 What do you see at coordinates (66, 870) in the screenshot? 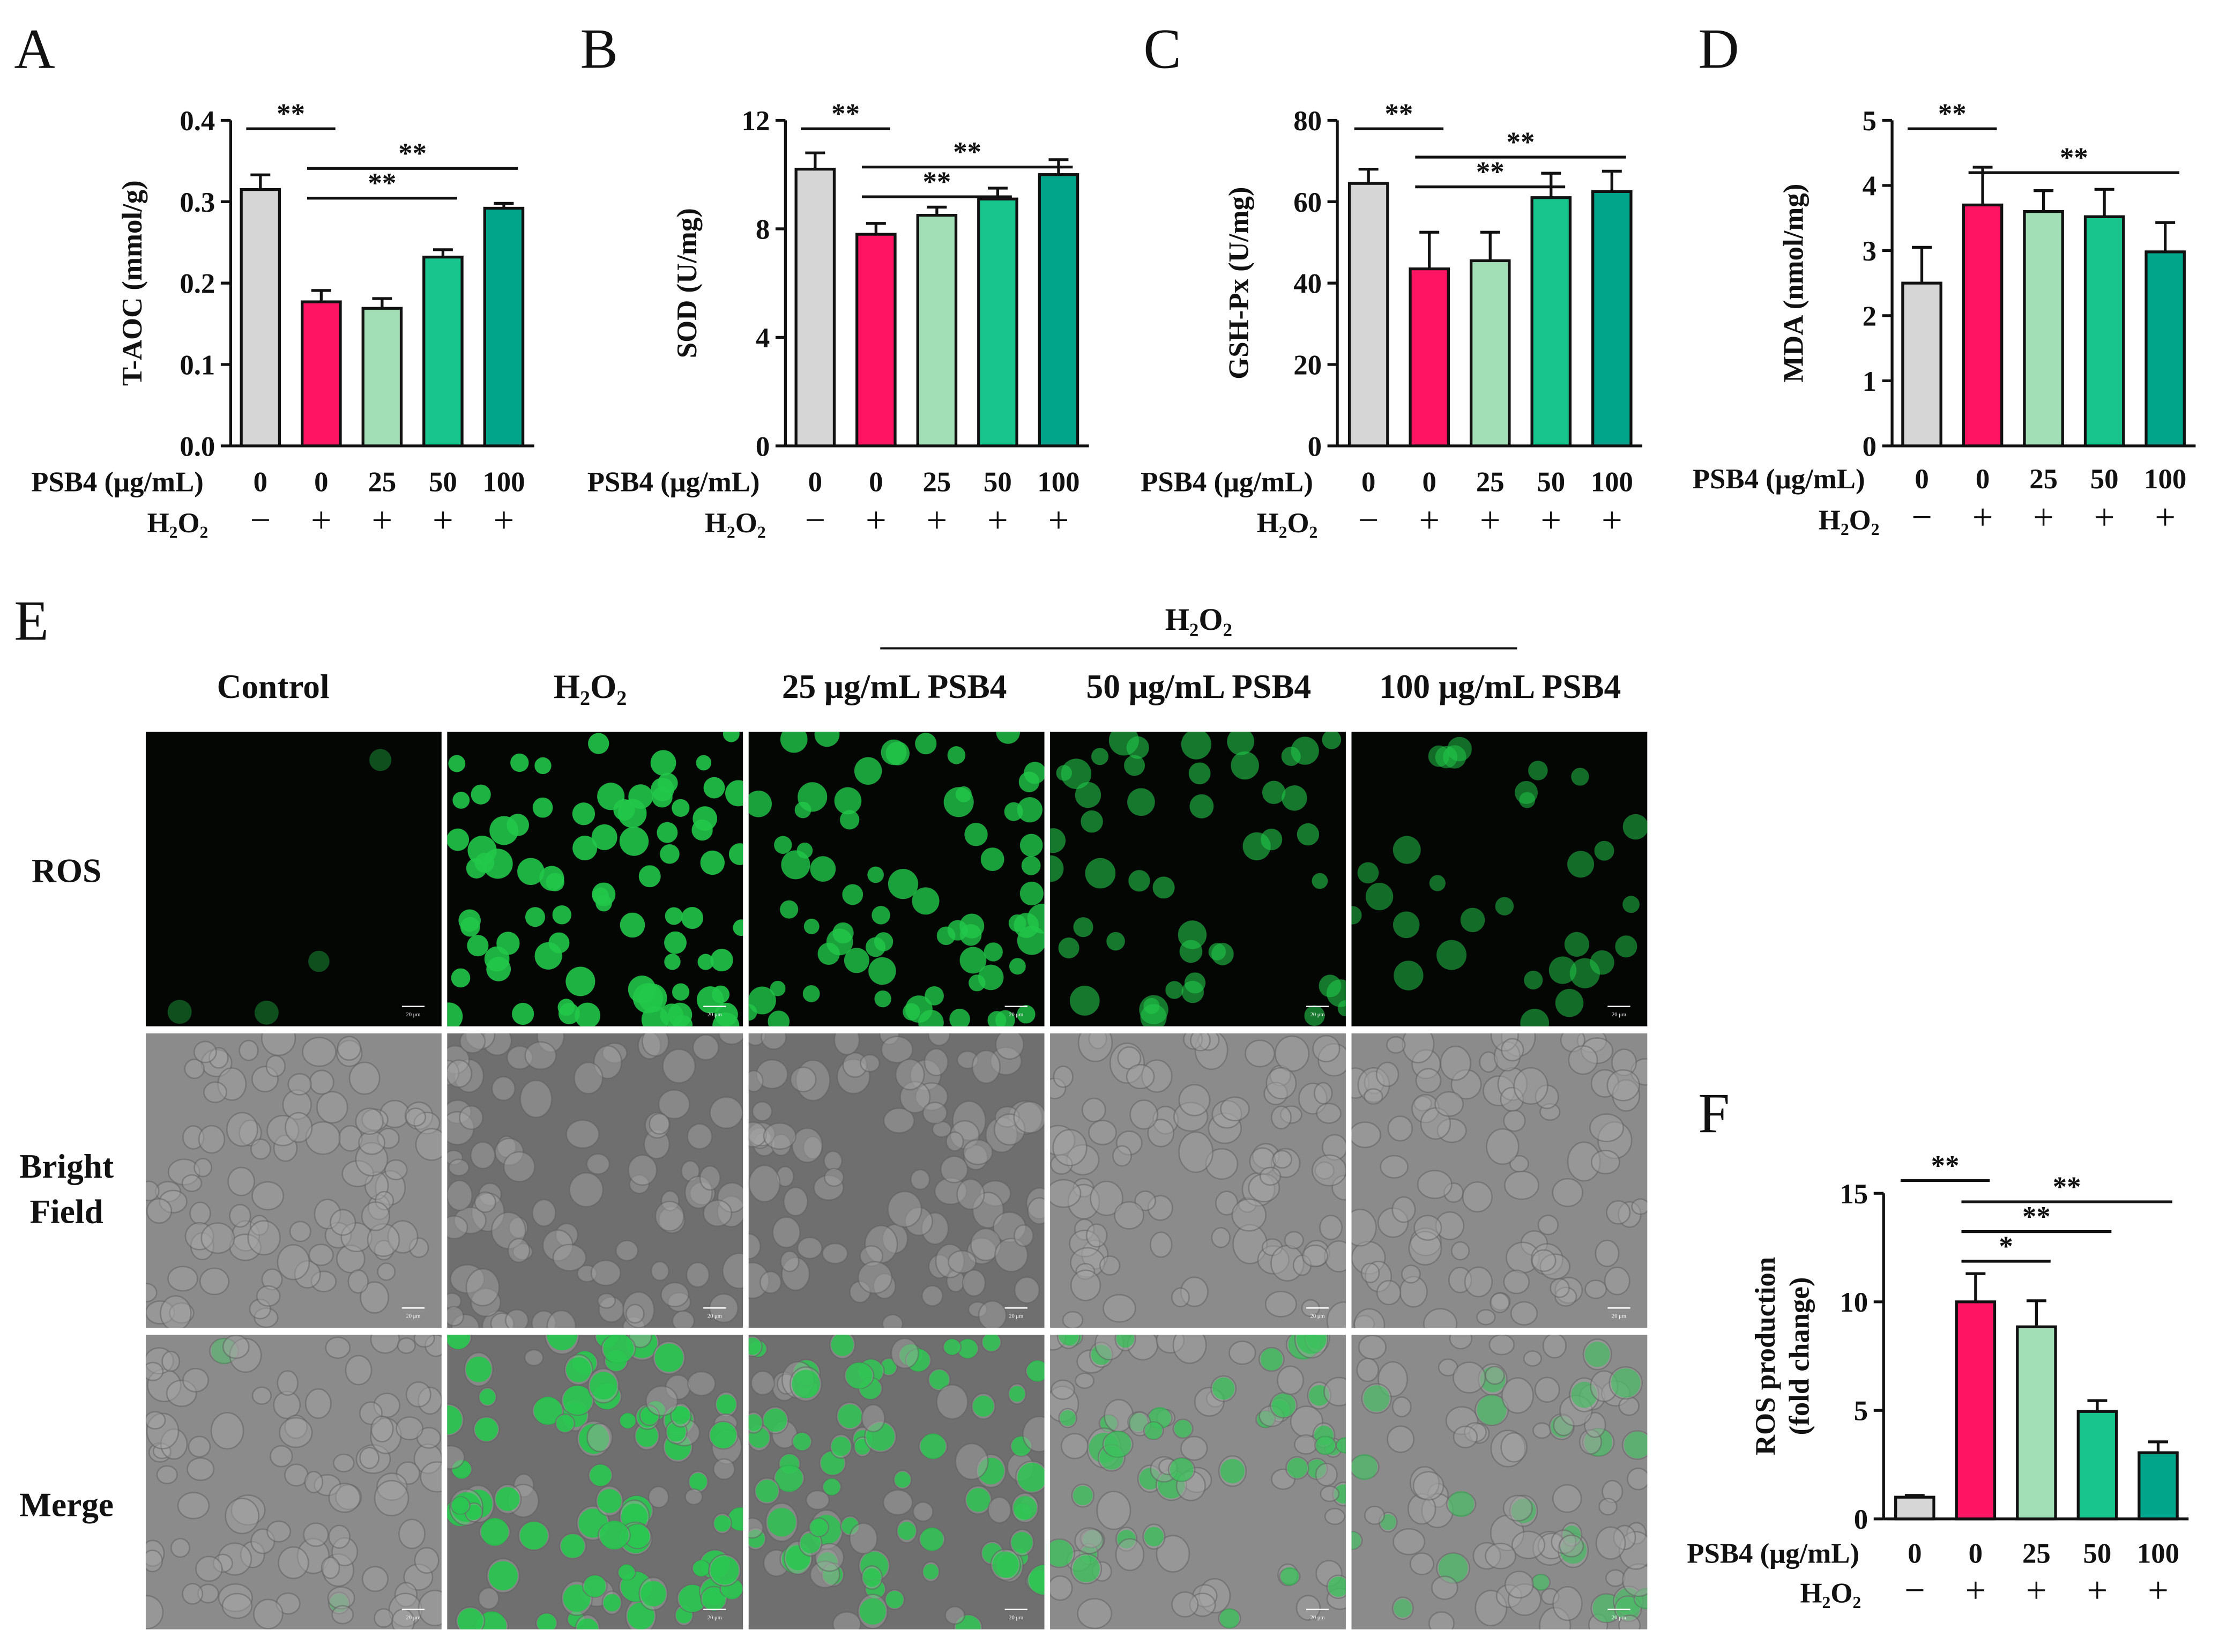
I see `row-label-ros: ROS` at bounding box center [66, 870].